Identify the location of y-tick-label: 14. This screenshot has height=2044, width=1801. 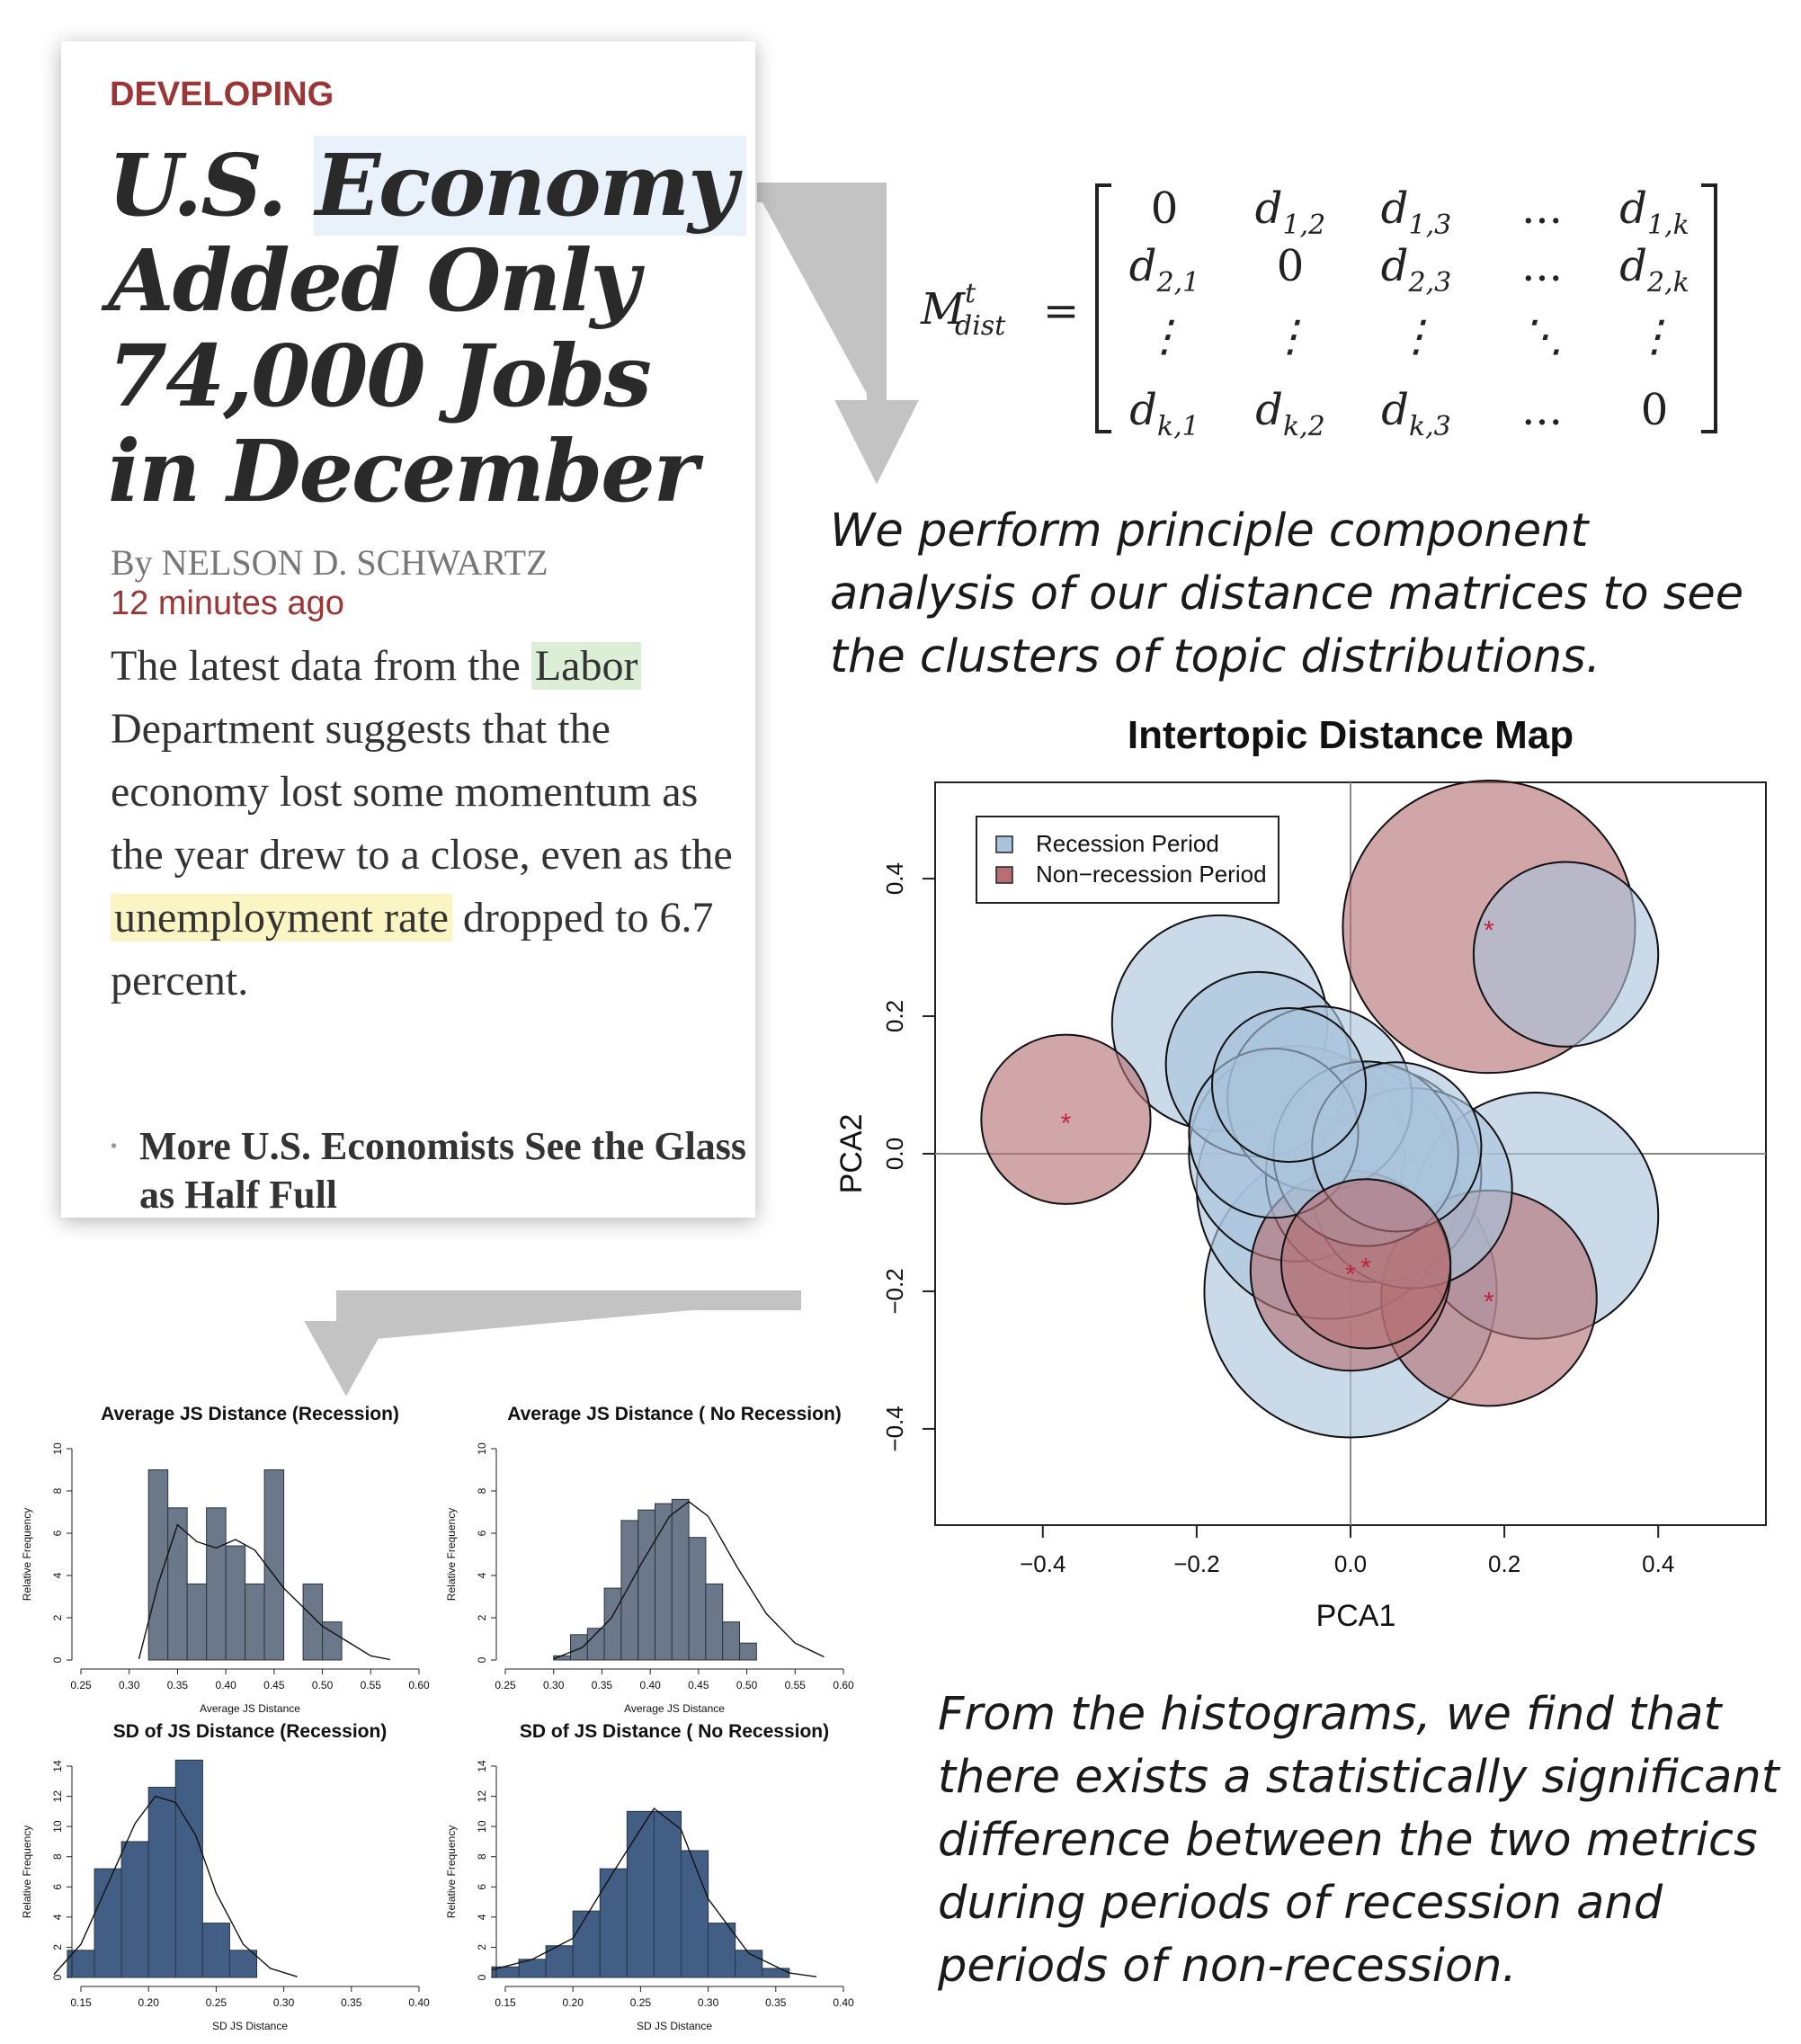
(482, 1766).